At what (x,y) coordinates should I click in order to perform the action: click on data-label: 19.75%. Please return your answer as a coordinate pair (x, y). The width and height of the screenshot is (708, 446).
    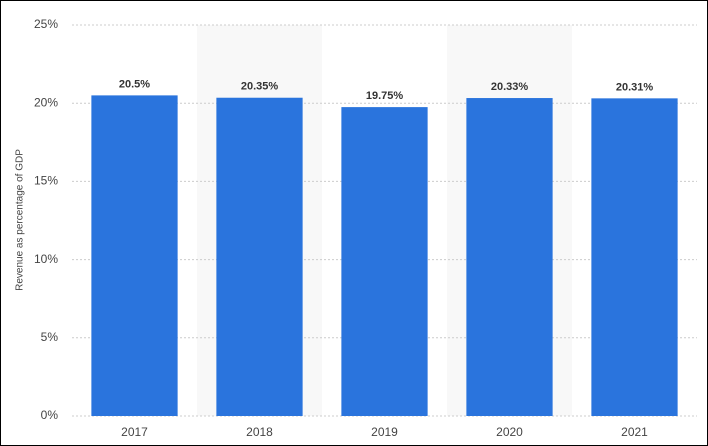
    Looking at the image, I should click on (385, 96).